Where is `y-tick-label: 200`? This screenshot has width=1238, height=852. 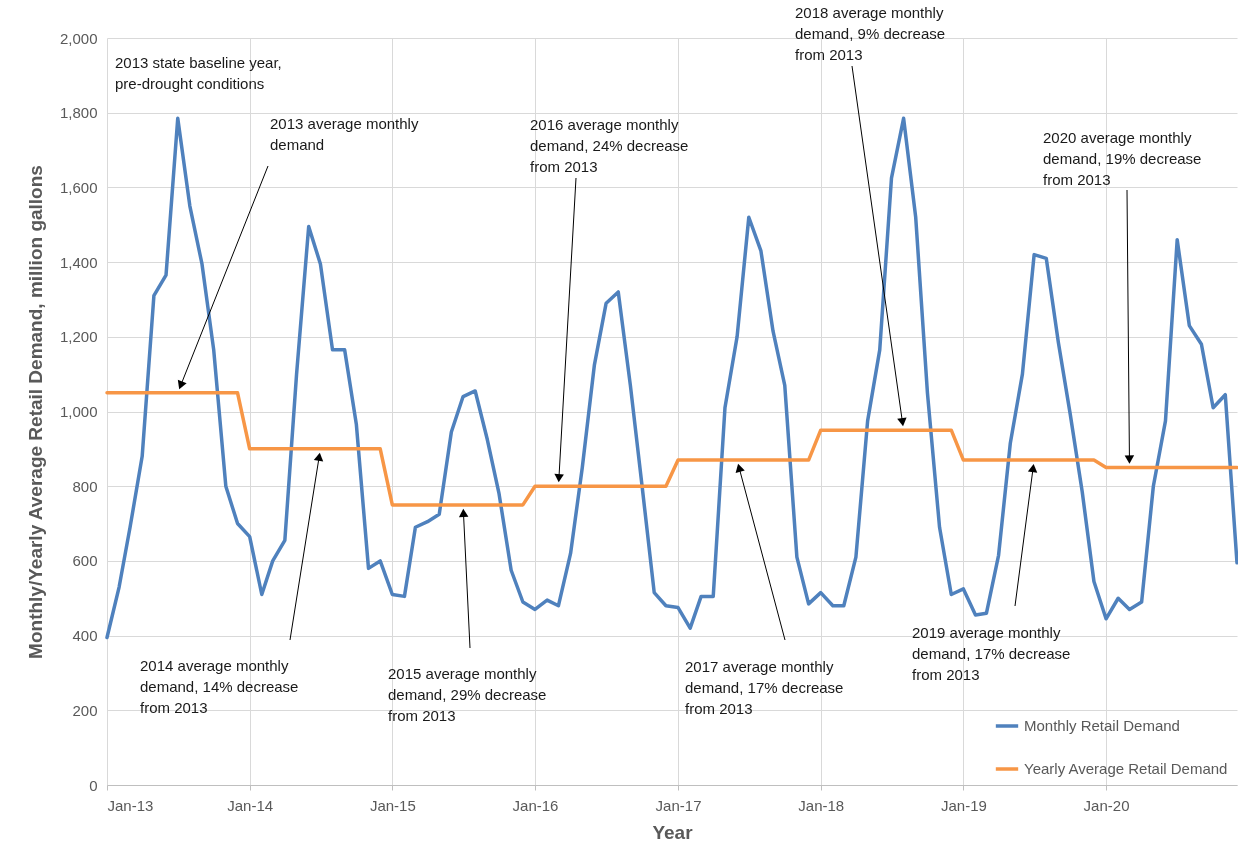 y-tick-label: 200 is located at coordinates (85, 710).